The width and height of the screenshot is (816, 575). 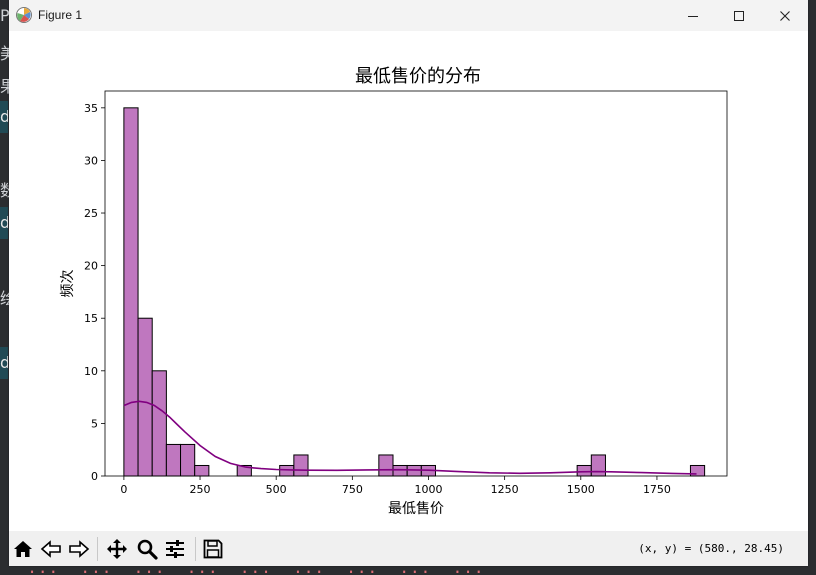 I want to click on close-button, so click(x=785, y=15).